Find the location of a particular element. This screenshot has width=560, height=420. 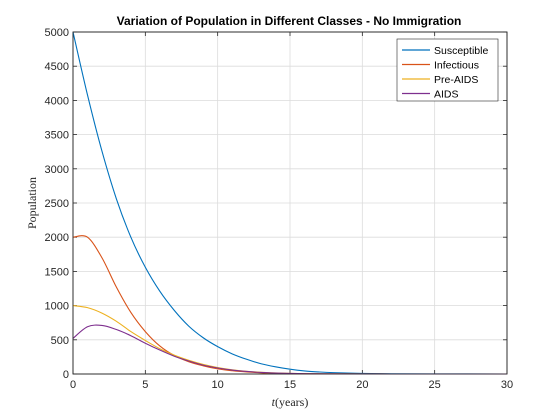

y-tick-label: 4500 is located at coordinates (57, 67).